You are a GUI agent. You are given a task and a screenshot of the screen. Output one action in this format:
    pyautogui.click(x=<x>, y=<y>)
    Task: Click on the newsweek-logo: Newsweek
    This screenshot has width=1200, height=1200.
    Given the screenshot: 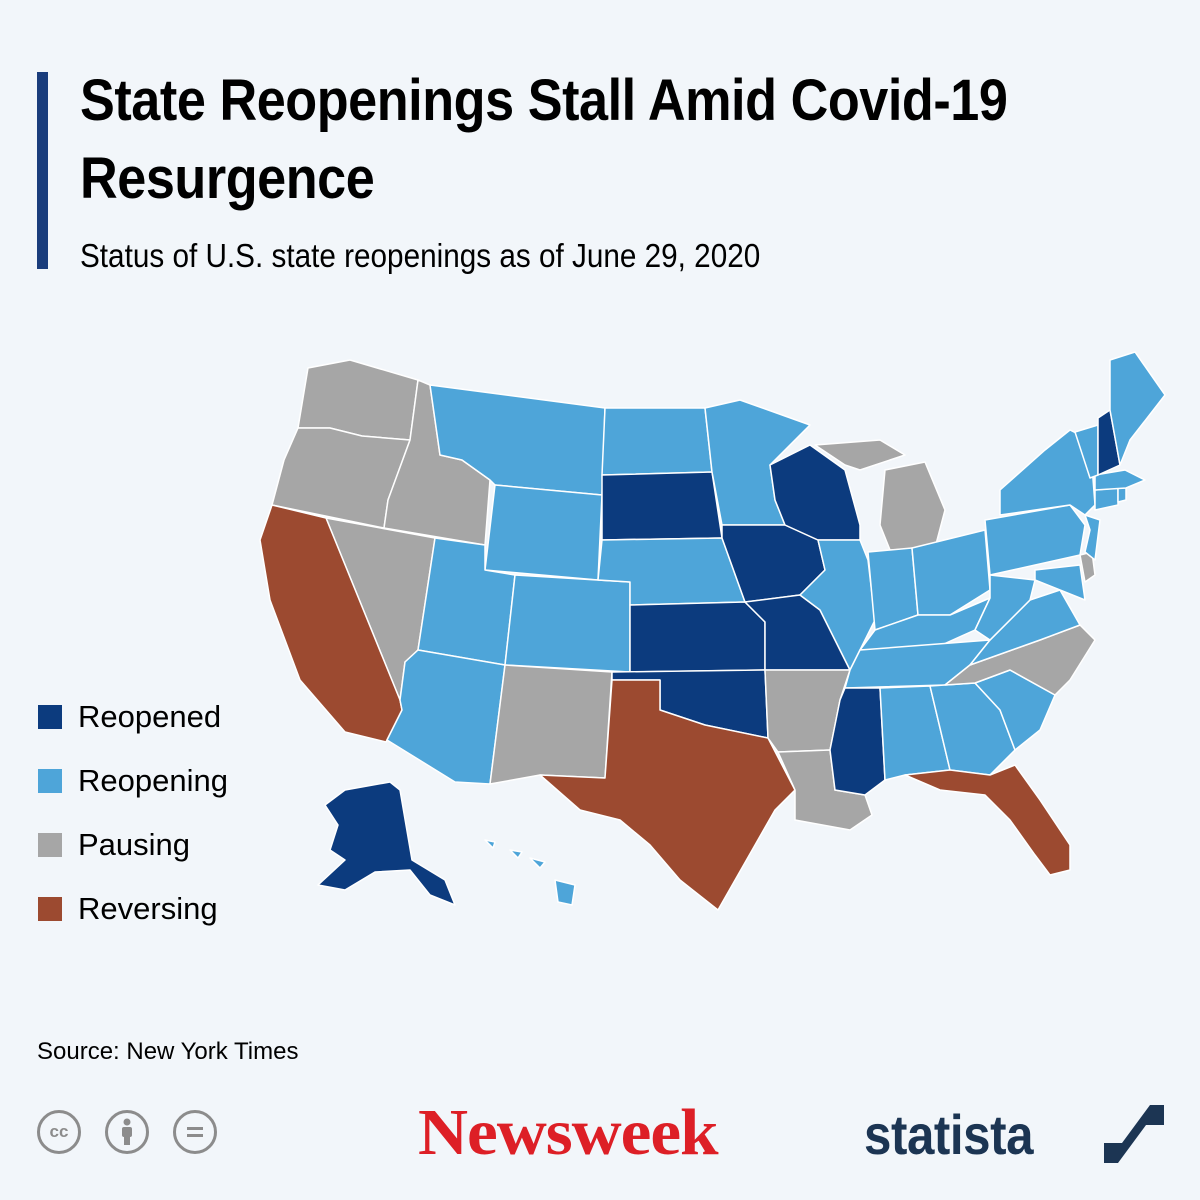 What is the action you would take?
    pyautogui.click(x=568, y=1132)
    